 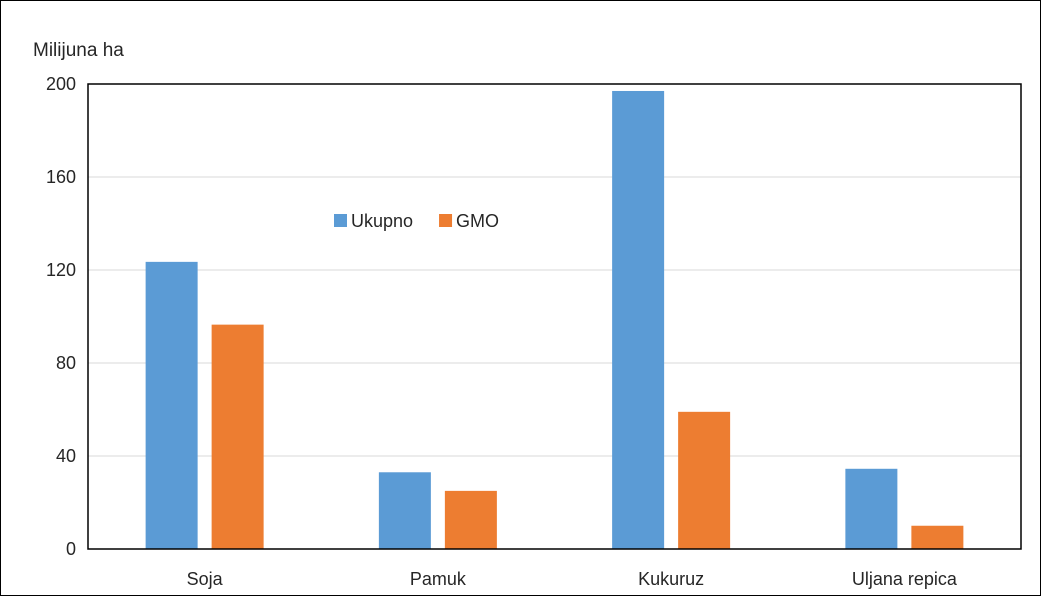 I want to click on y-tick-labels: 0 40 80 120 160 200, so click(x=61, y=316).